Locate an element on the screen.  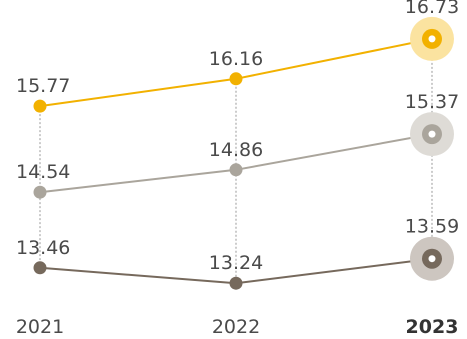
point-center-0-2023 is located at coordinates (432, 39).